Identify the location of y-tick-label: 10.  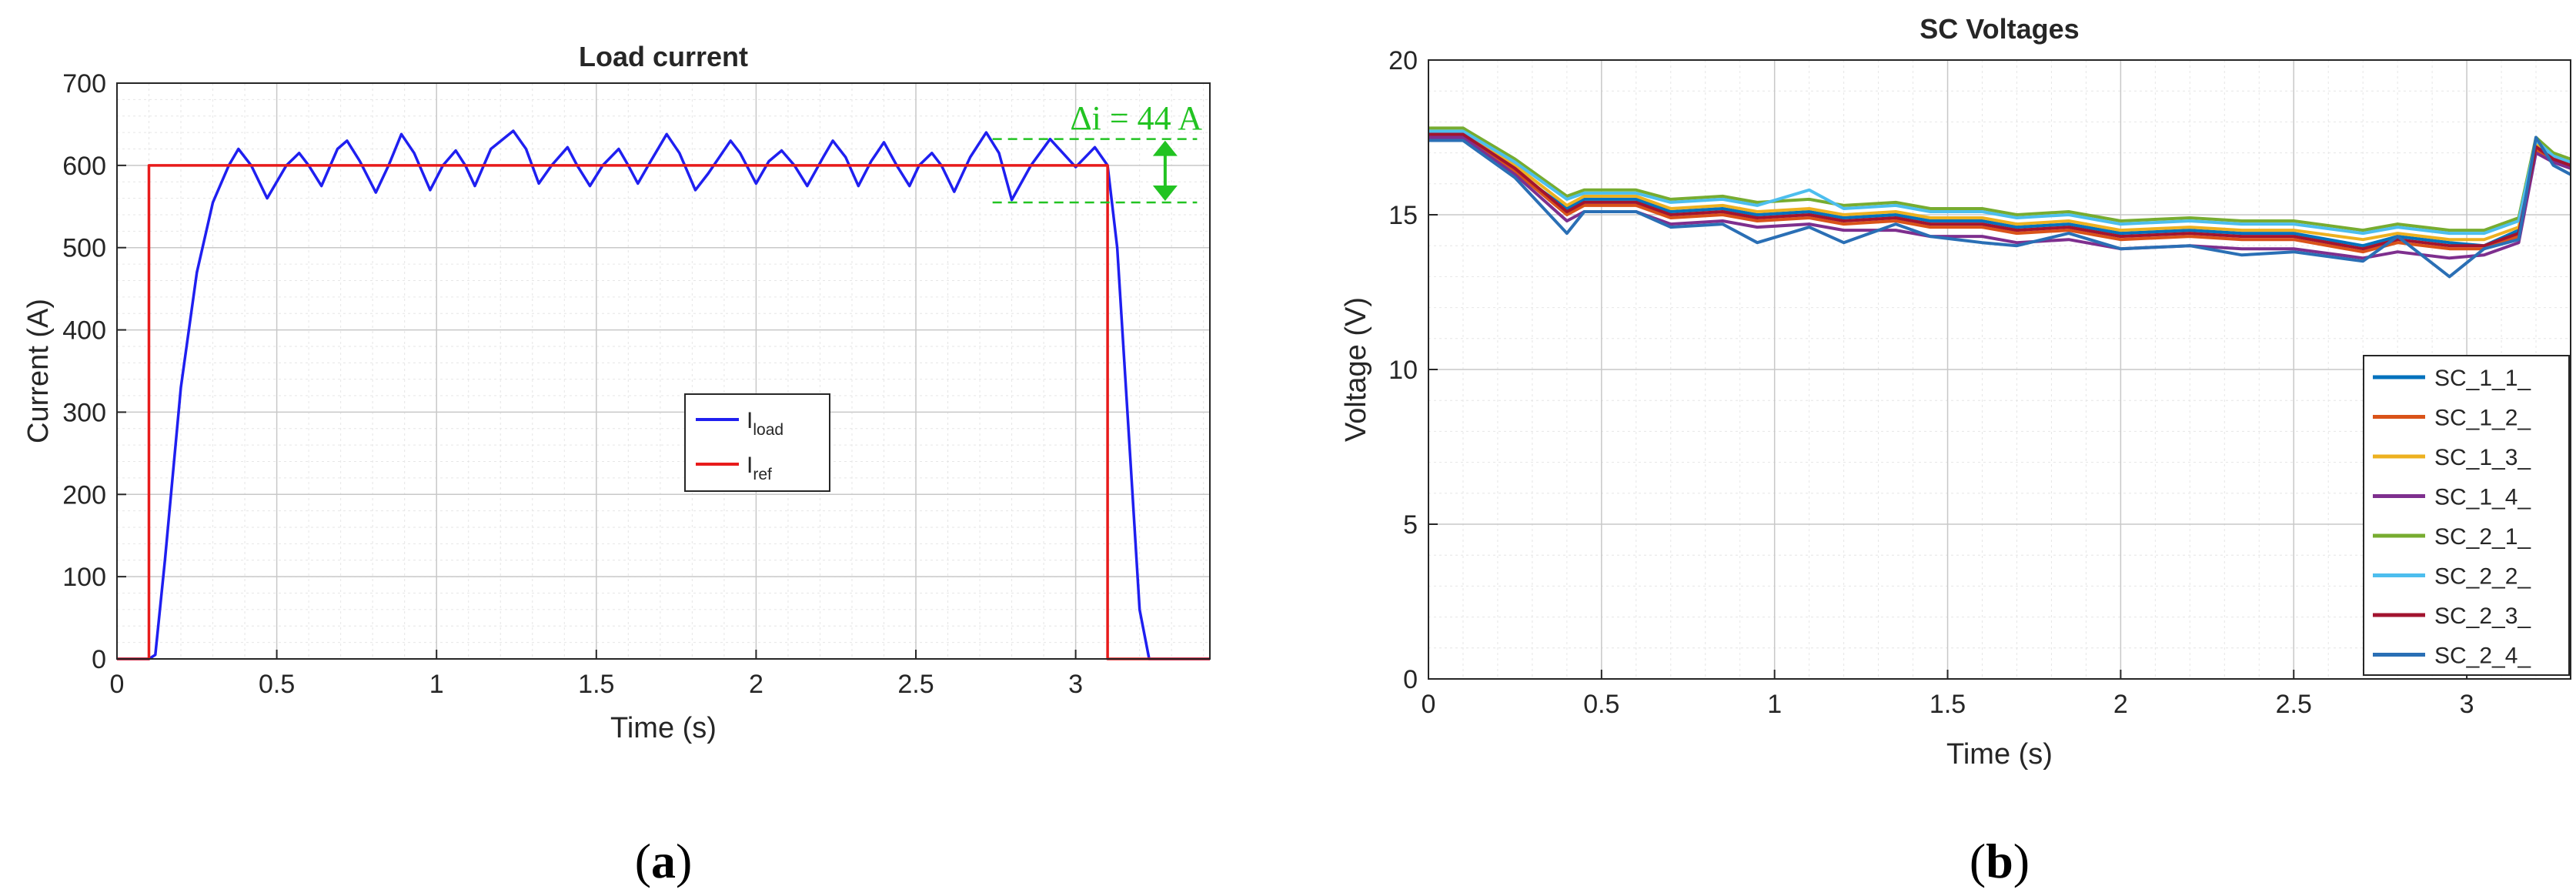
(1403, 370).